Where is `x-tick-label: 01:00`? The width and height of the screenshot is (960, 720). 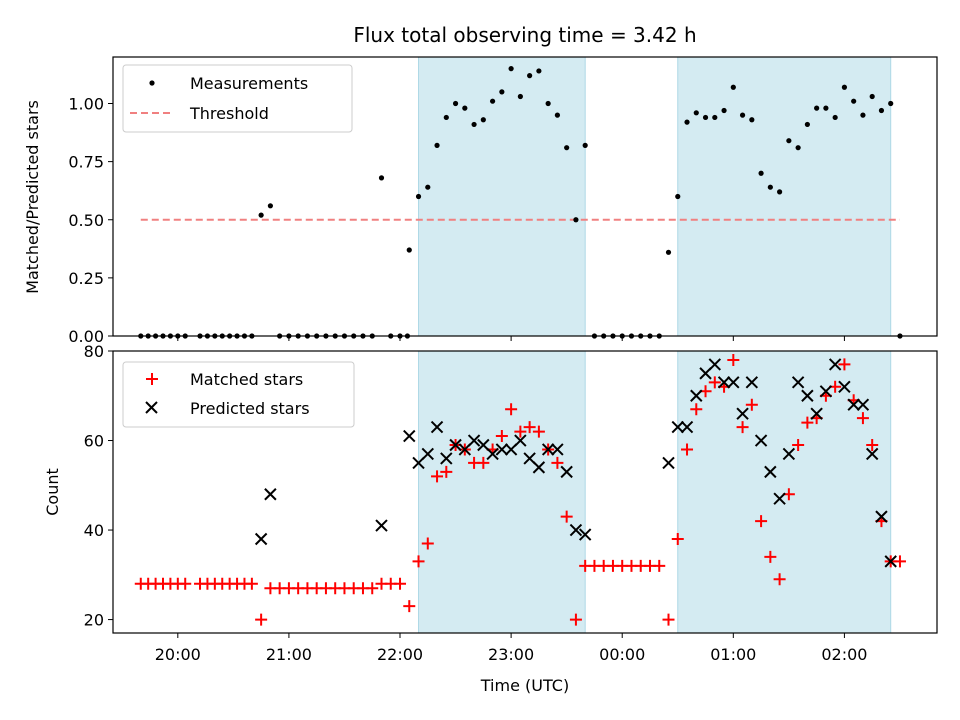
x-tick-label: 01:00 is located at coordinates (733, 654).